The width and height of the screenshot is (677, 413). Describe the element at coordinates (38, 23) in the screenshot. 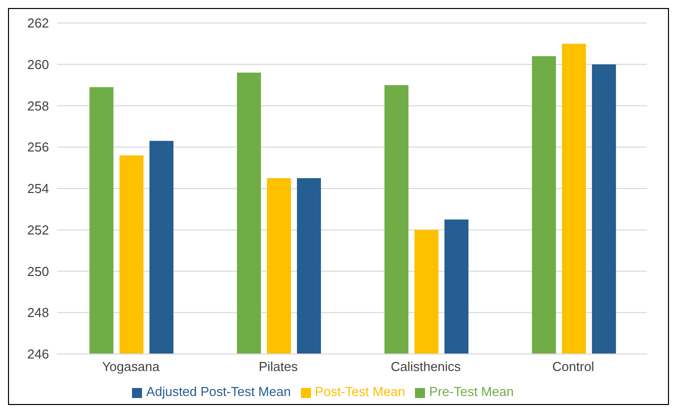

I see `y-tick-label: 262` at that location.